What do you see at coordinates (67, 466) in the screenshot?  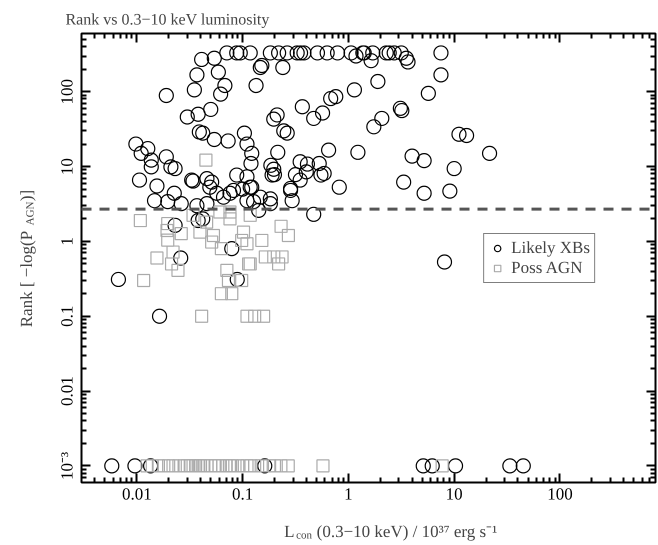 I see `y-tick-label: 10⁻³` at bounding box center [67, 466].